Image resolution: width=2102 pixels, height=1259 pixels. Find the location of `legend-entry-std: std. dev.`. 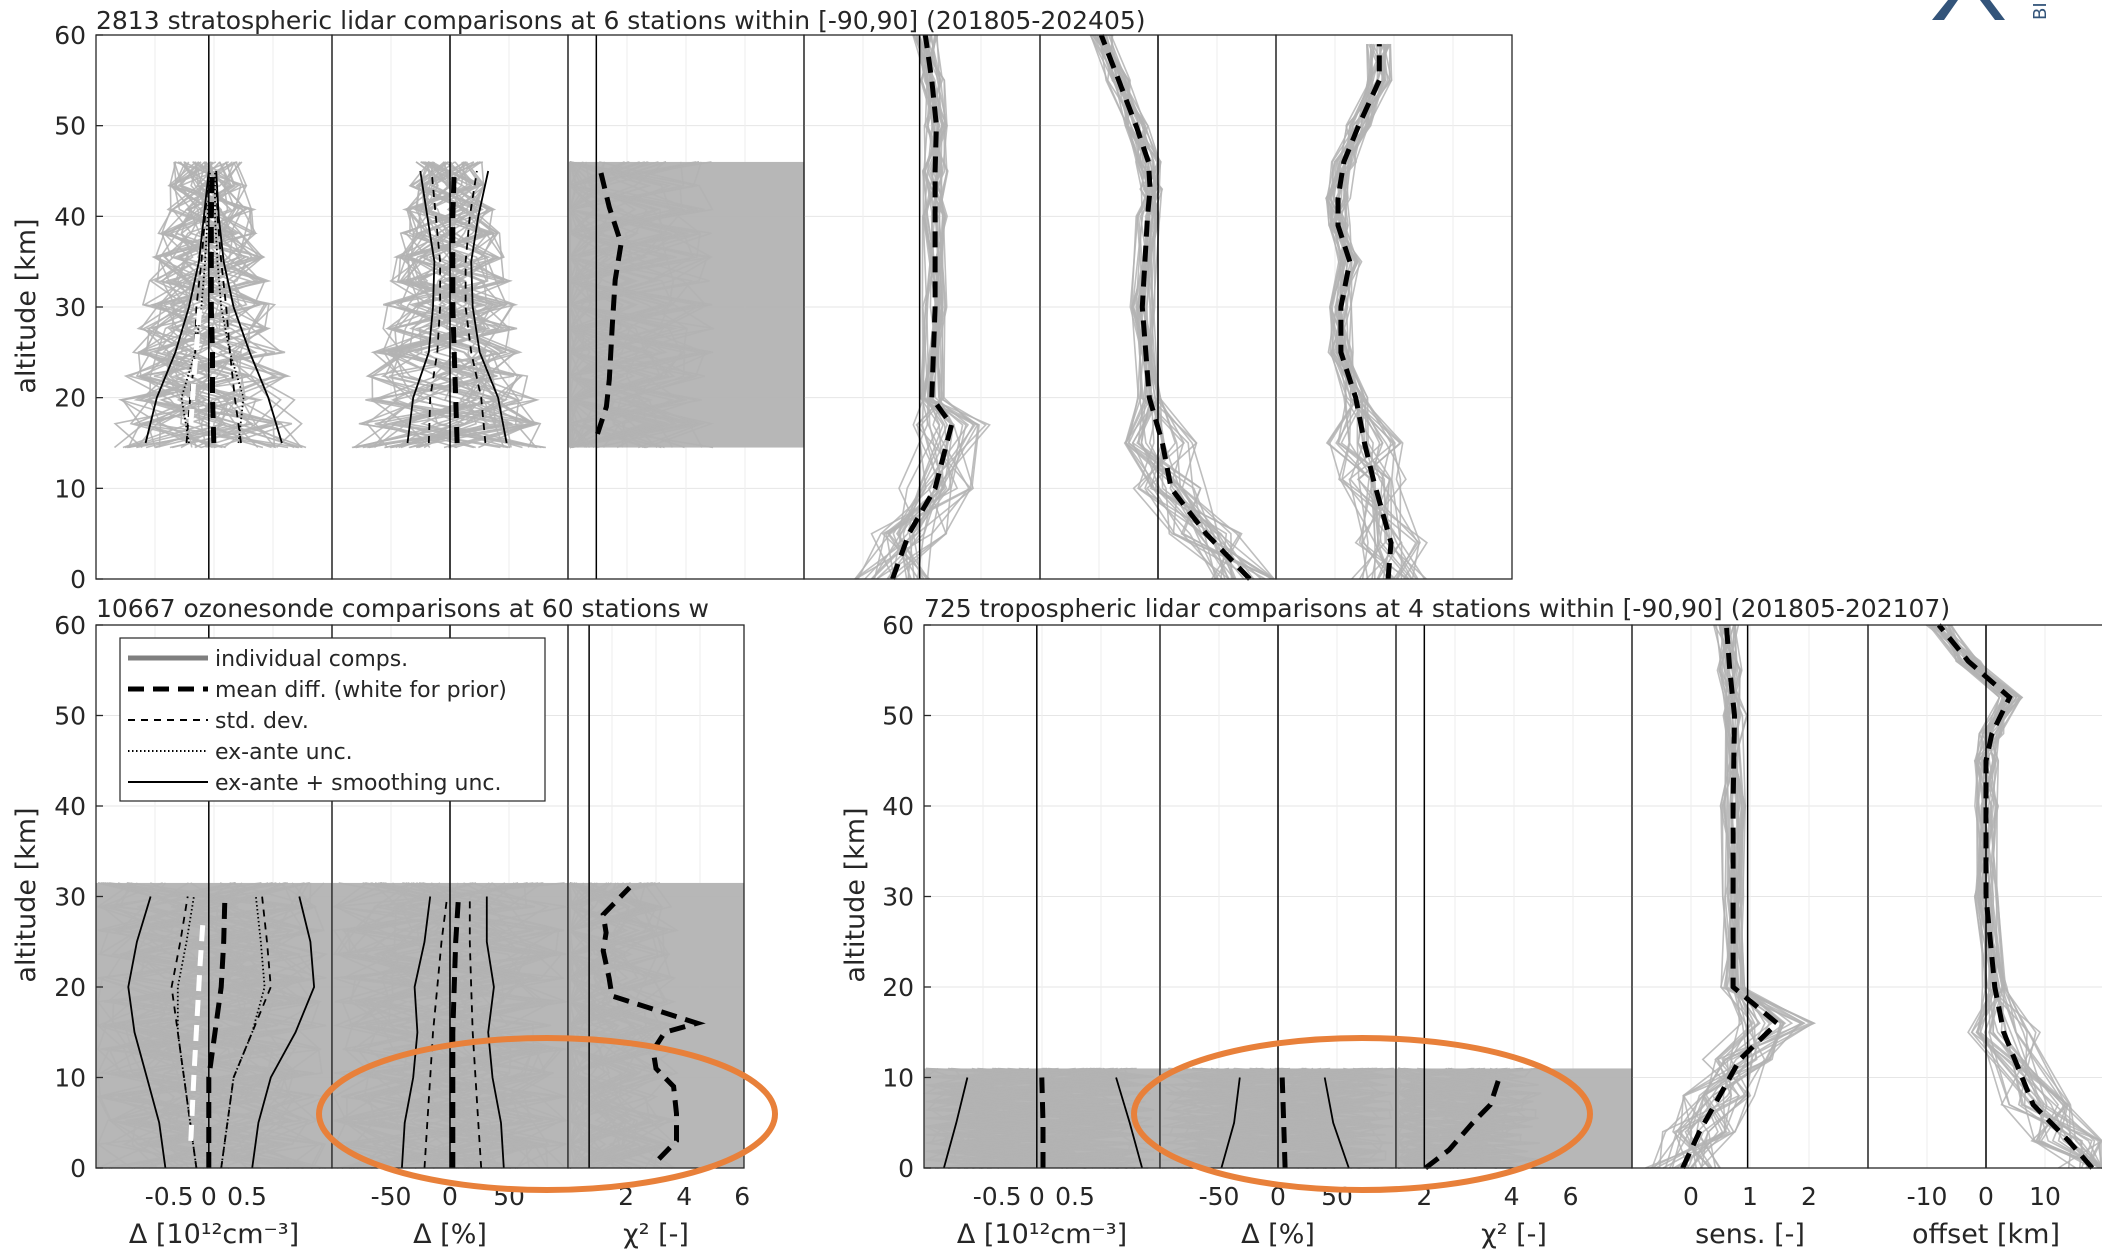

legend-entry-std: std. dev. is located at coordinates (262, 721).